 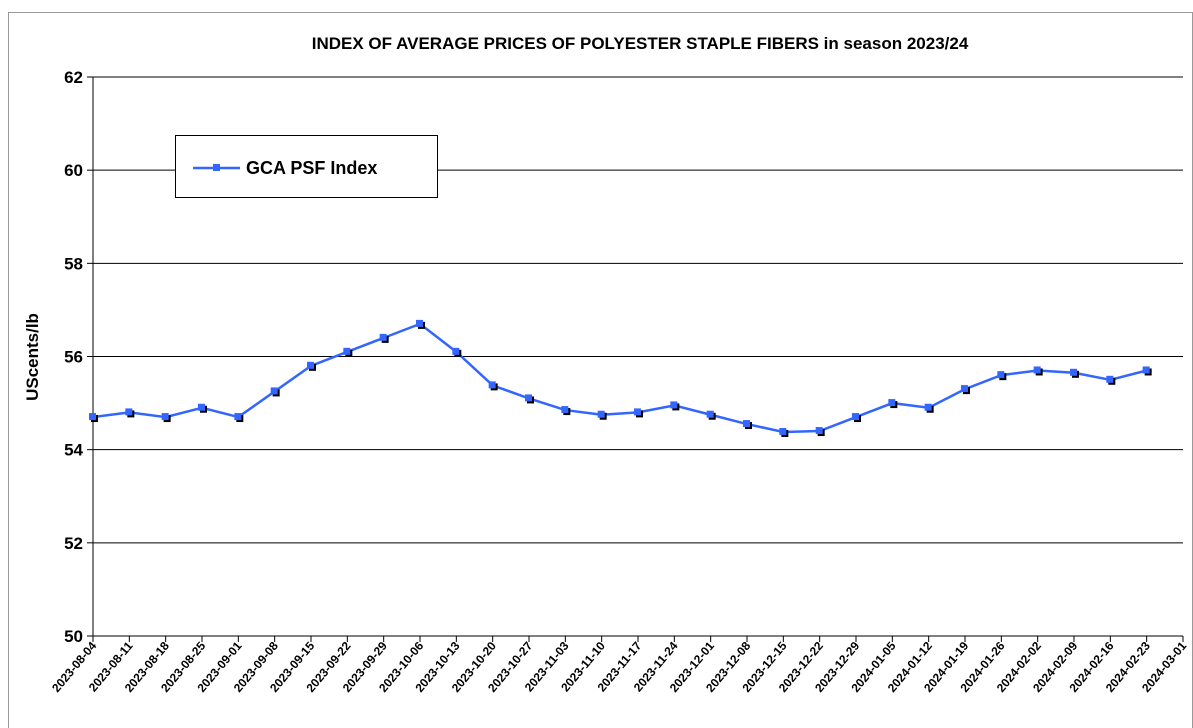 I want to click on series-line, so click(x=619, y=378).